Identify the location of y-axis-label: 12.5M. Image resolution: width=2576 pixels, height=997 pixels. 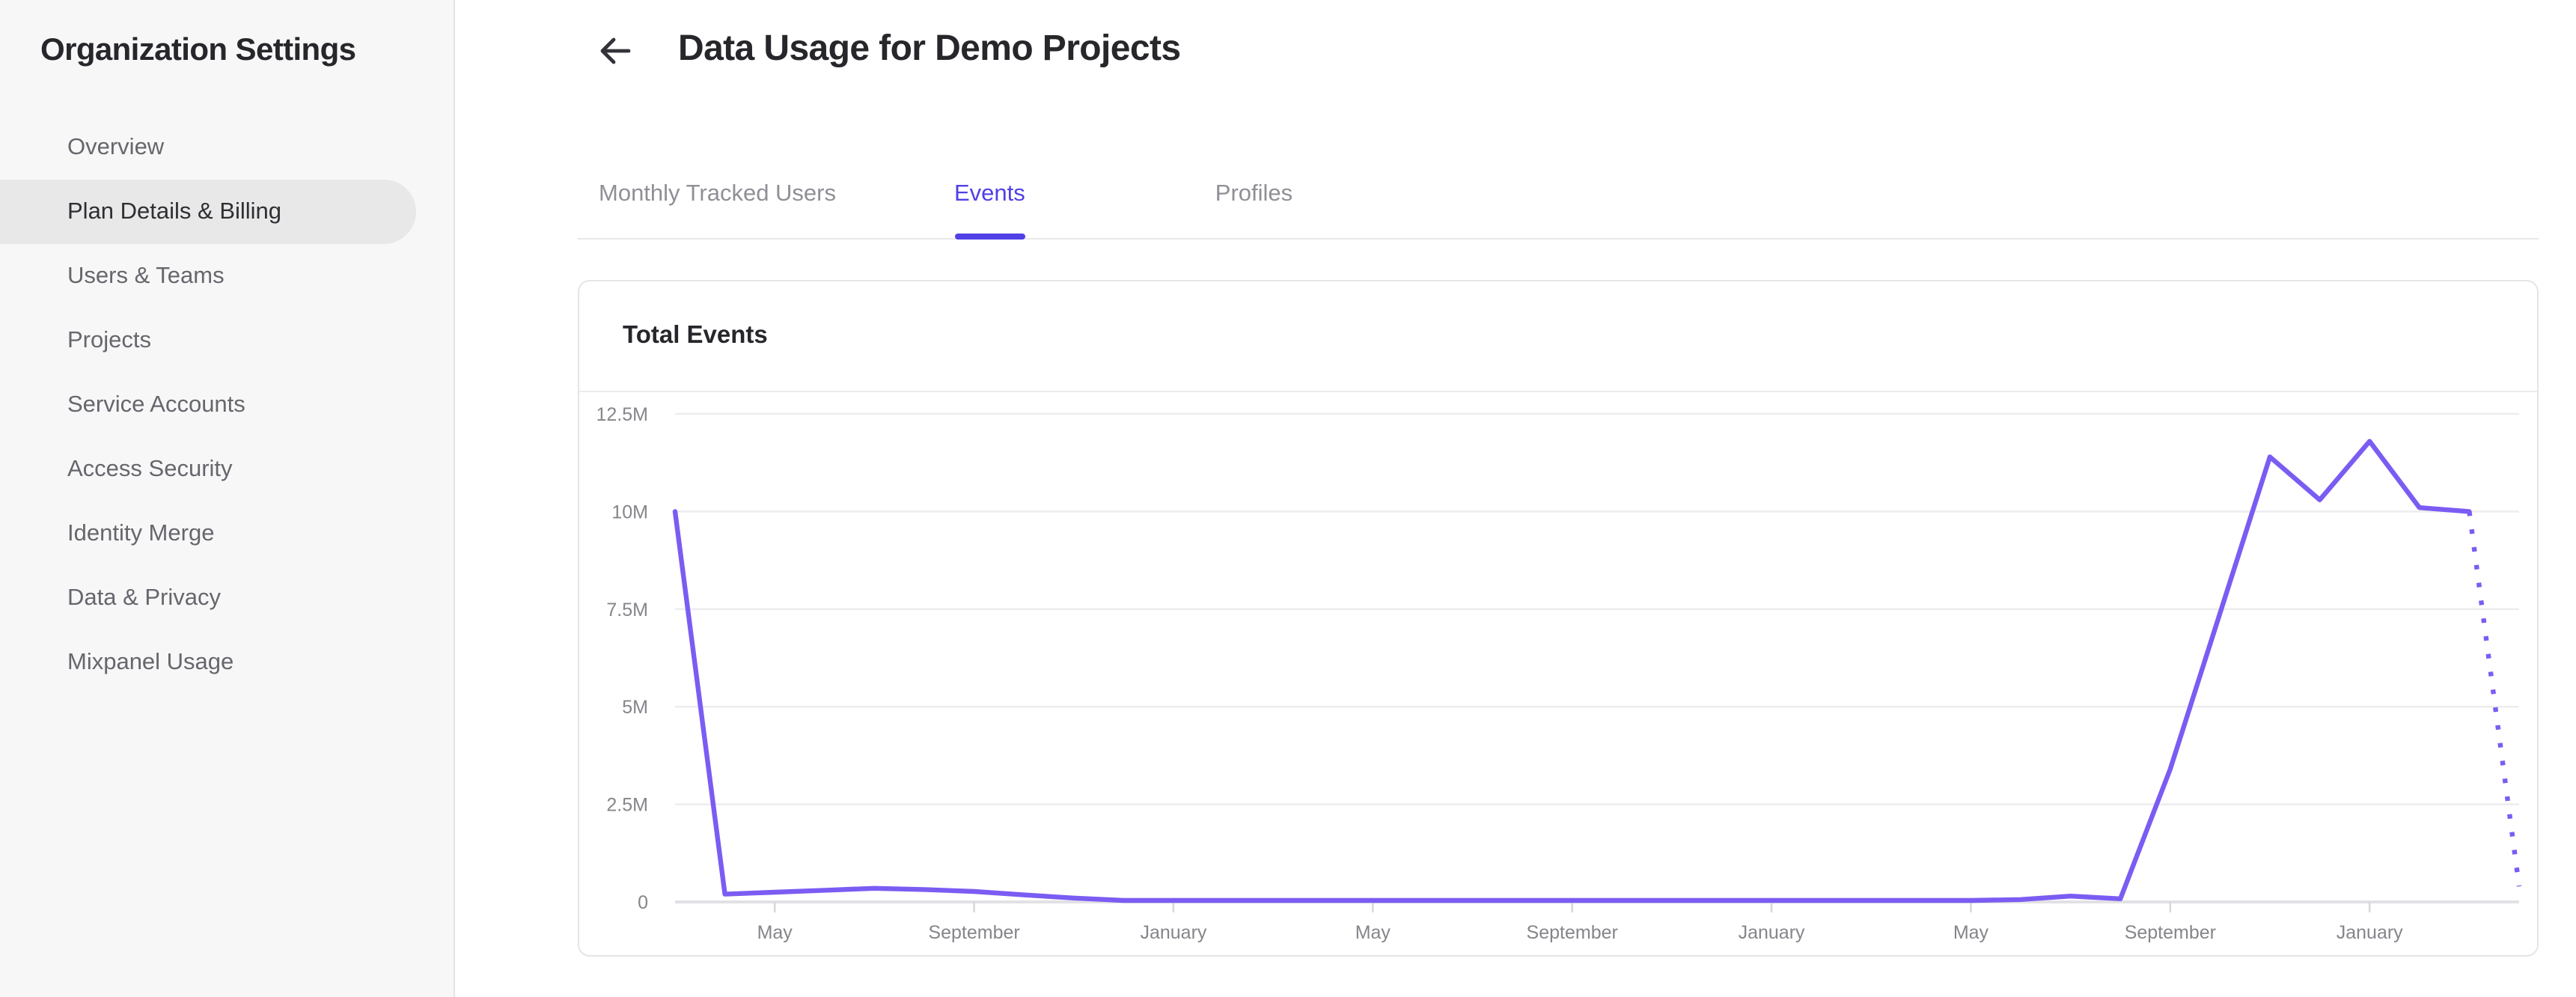
(622, 414).